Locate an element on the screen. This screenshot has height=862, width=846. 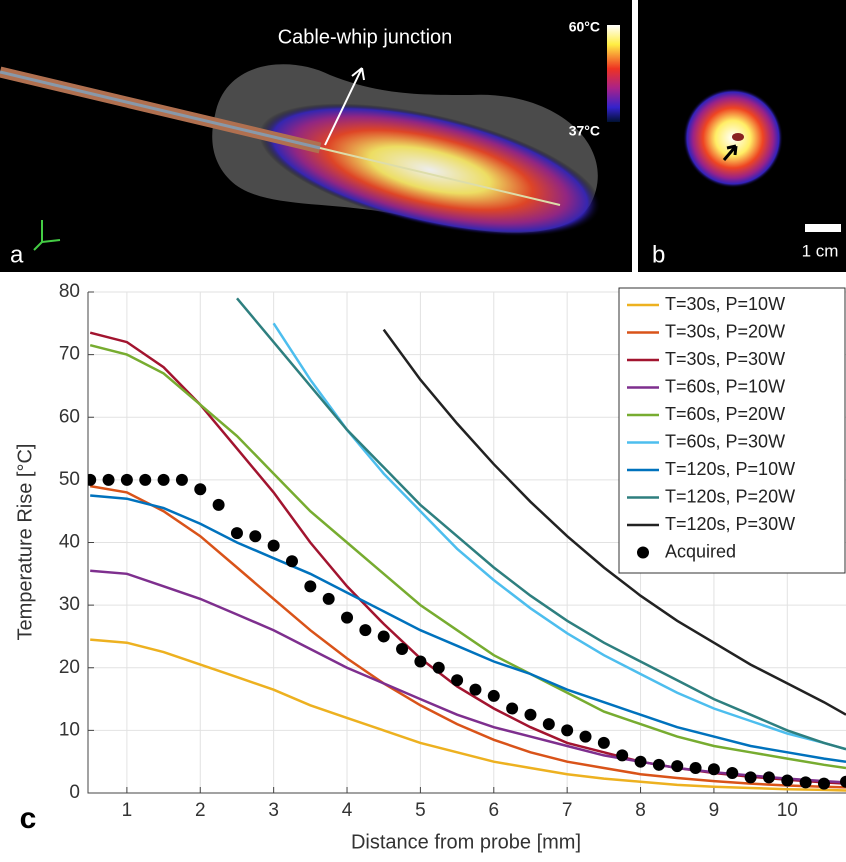
y-tick-label: 40 is located at coordinates (69, 542).